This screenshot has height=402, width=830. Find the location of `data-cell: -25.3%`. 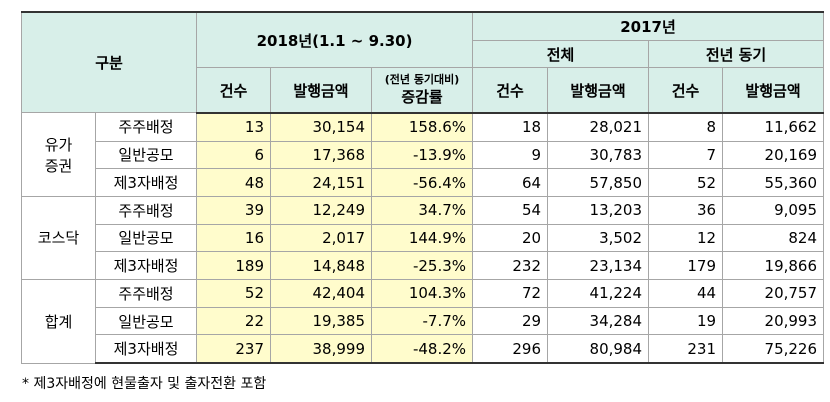

data-cell: -25.3% is located at coordinates (422, 265).